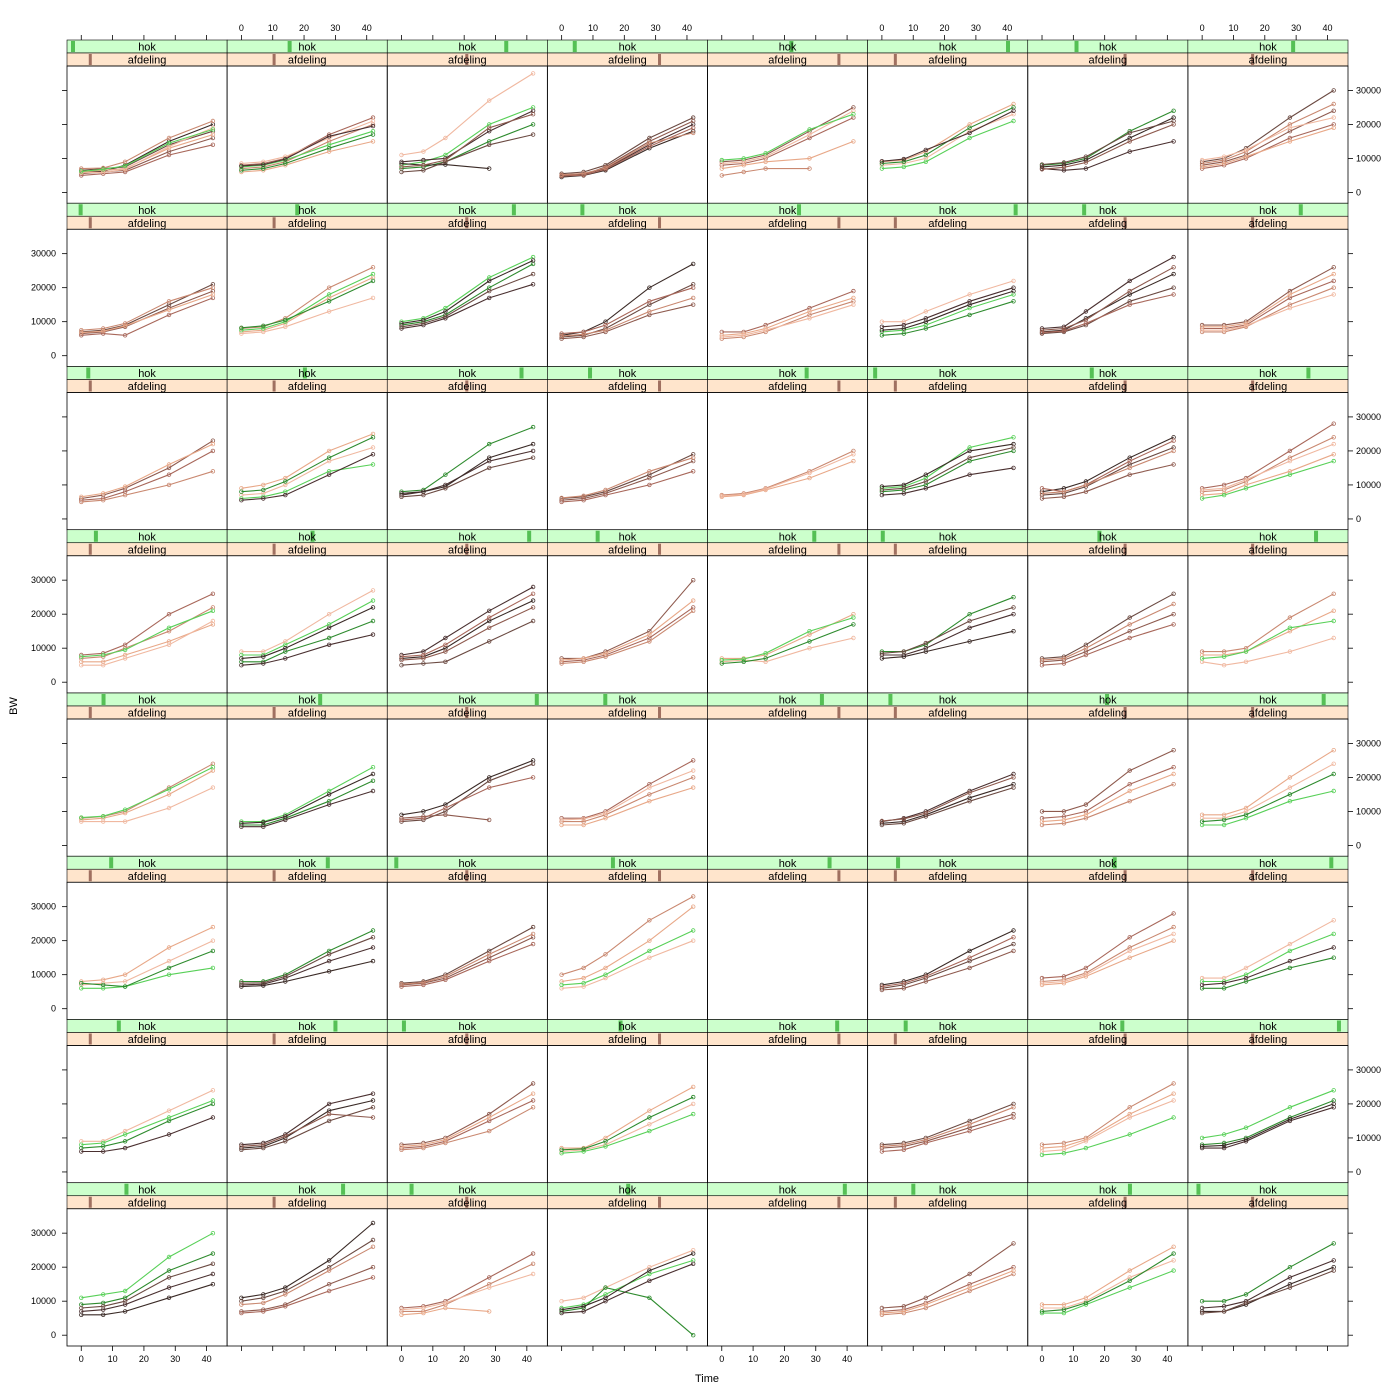 The image size is (1400, 1400). What do you see at coordinates (53, 1009) in the screenshot?
I see `y-tick-label: 0` at bounding box center [53, 1009].